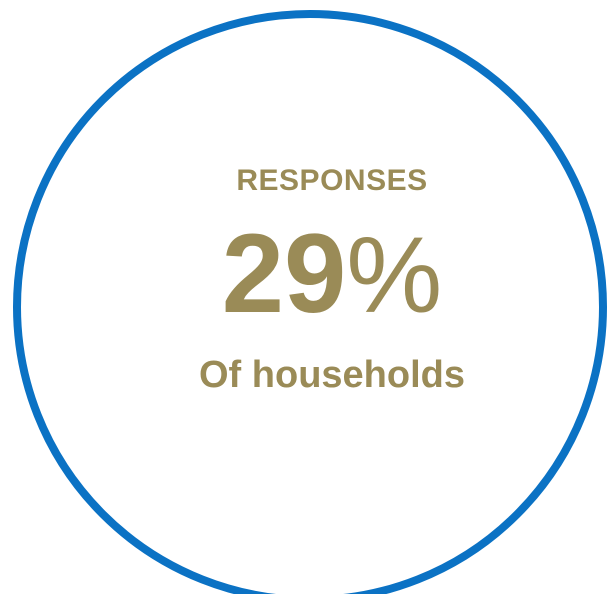 The height and width of the screenshot is (594, 614). Describe the element at coordinates (394, 274) in the screenshot. I see `percent-sign: %` at that location.